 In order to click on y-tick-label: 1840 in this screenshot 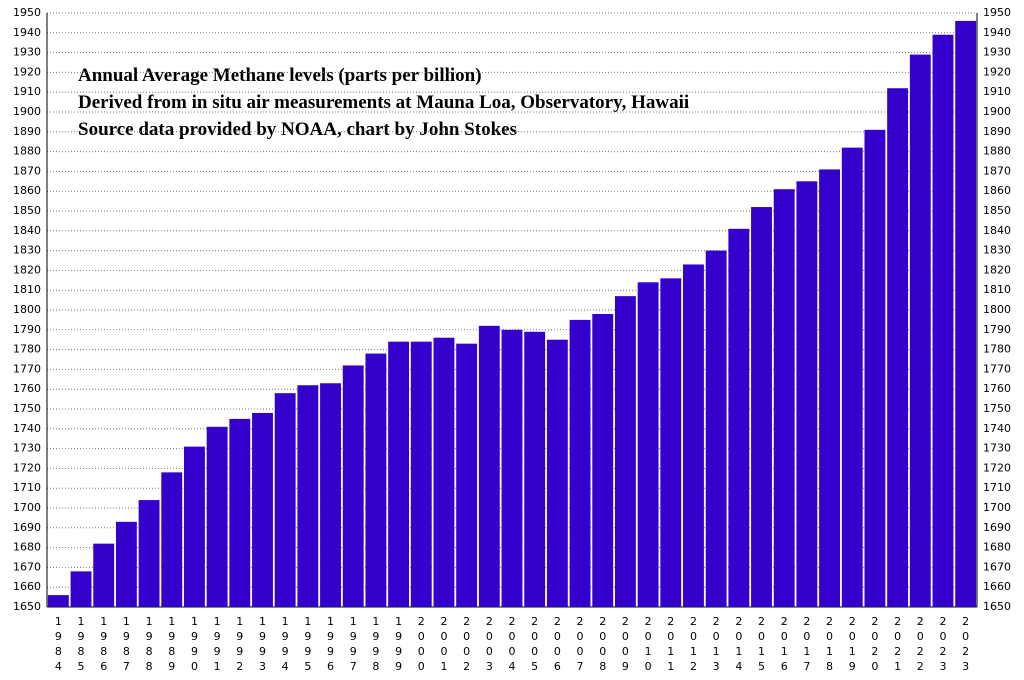, I will do `click(27, 230)`.